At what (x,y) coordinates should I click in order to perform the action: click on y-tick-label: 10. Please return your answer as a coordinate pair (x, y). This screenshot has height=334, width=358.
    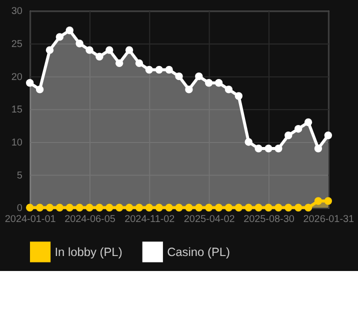
    Looking at the image, I should click on (17, 142).